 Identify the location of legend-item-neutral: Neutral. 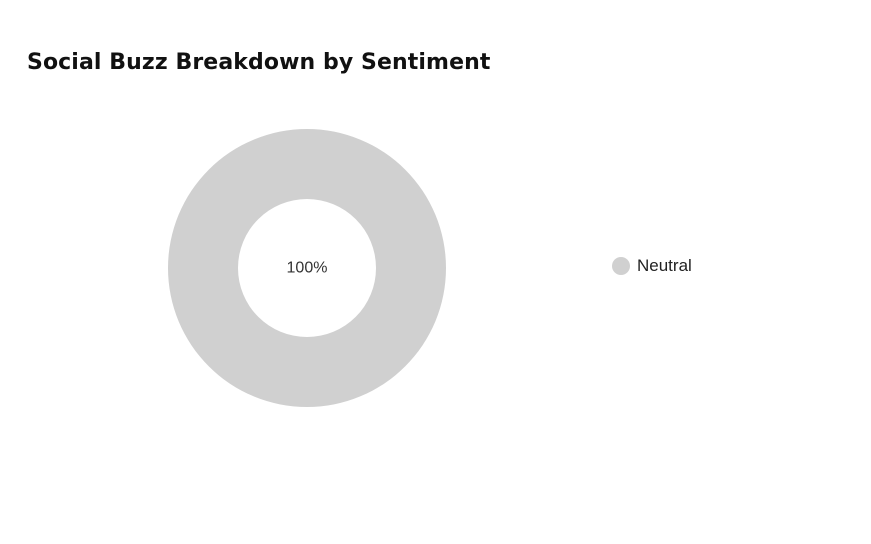
(652, 266).